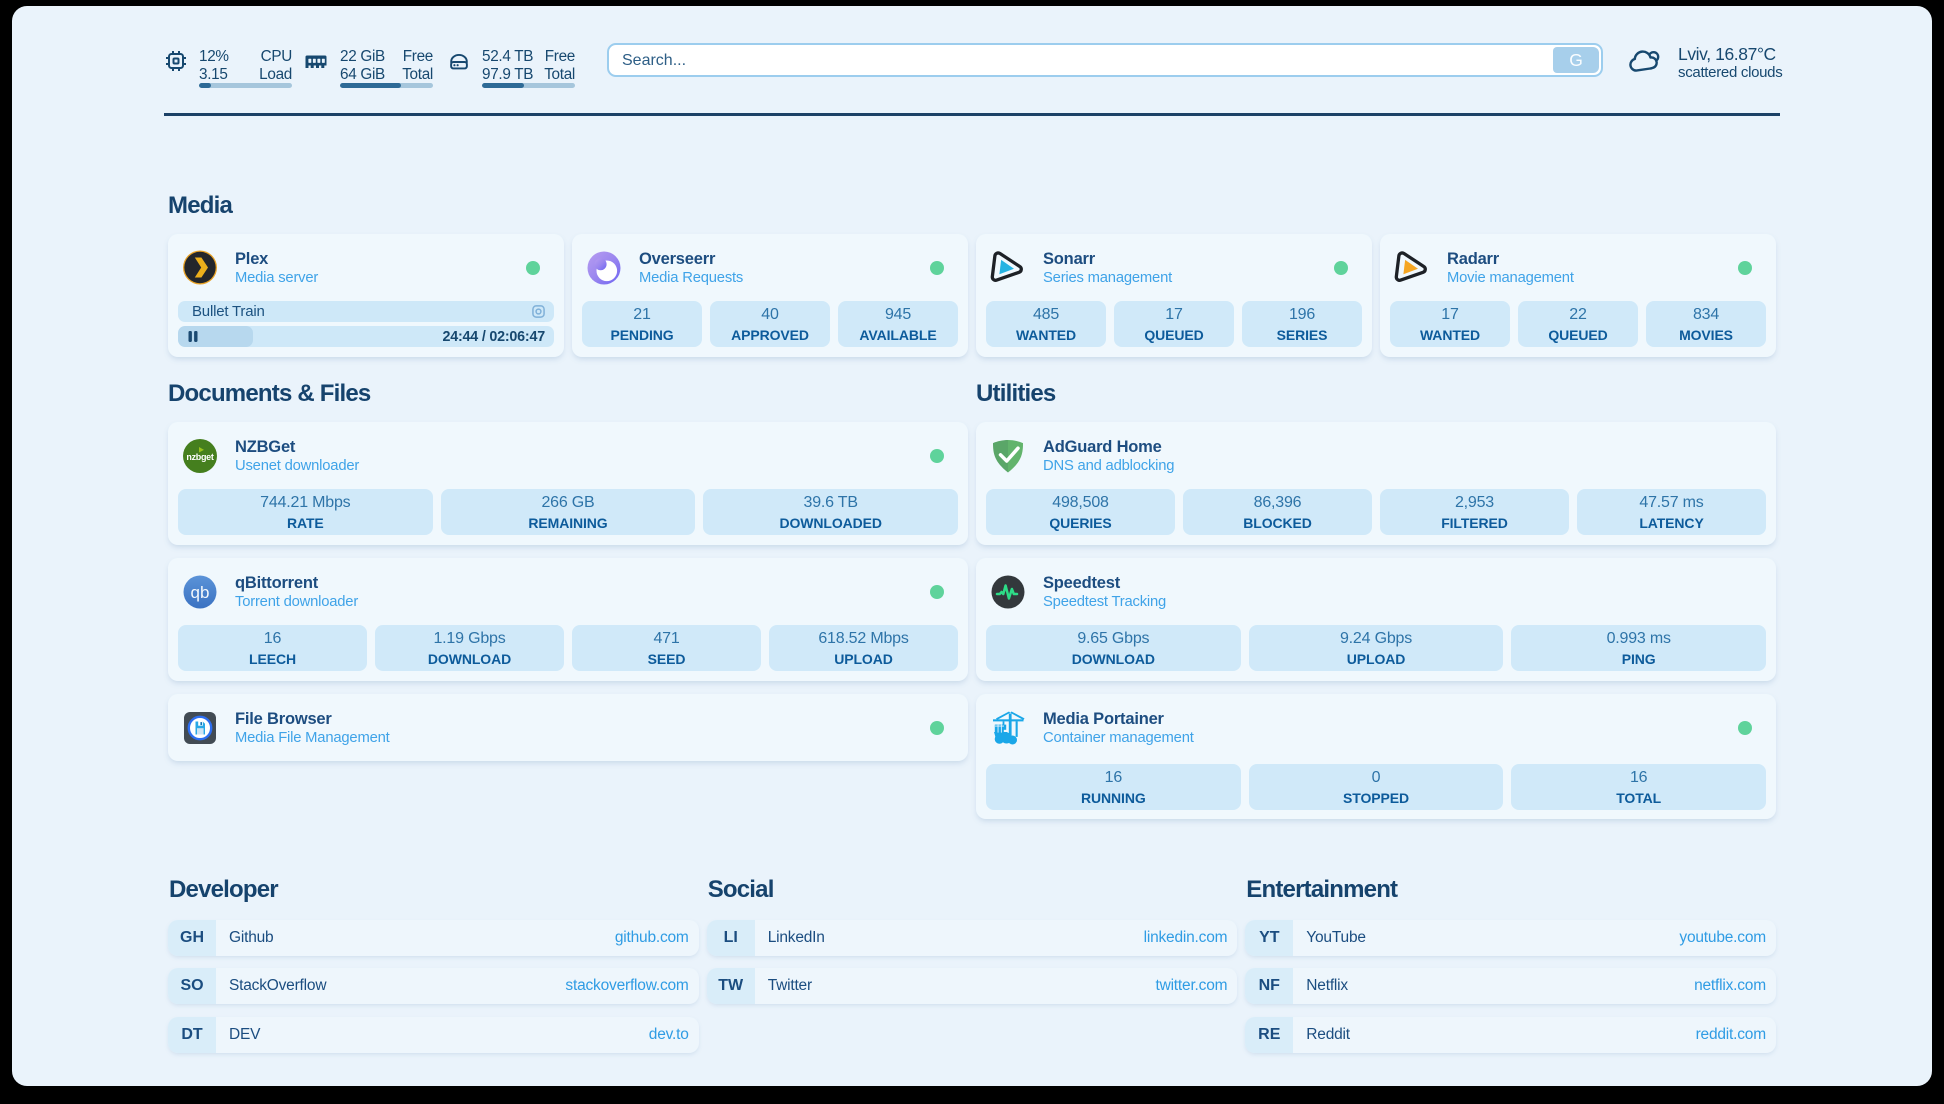 The height and width of the screenshot is (1104, 1944). What do you see at coordinates (200, 592) in the screenshot?
I see `svg-text: qb` at bounding box center [200, 592].